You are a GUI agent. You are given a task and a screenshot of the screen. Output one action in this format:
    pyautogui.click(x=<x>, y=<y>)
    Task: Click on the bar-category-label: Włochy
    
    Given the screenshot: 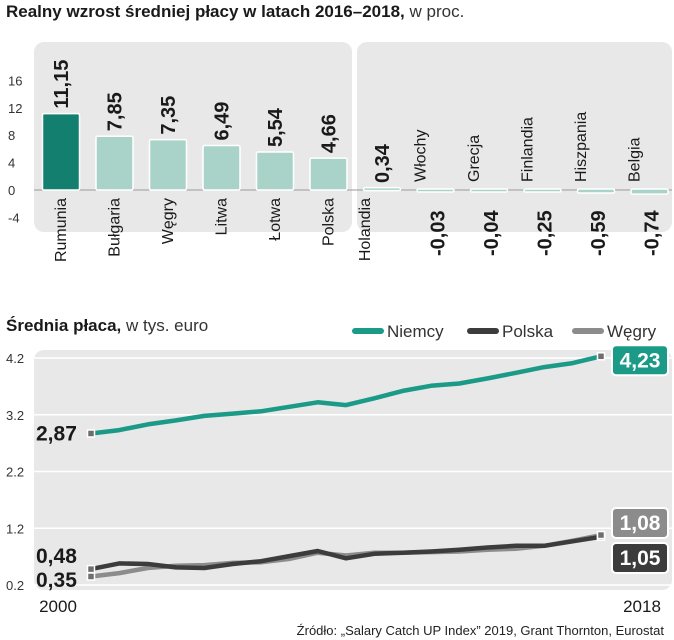 What is the action you would take?
    pyautogui.click(x=421, y=156)
    